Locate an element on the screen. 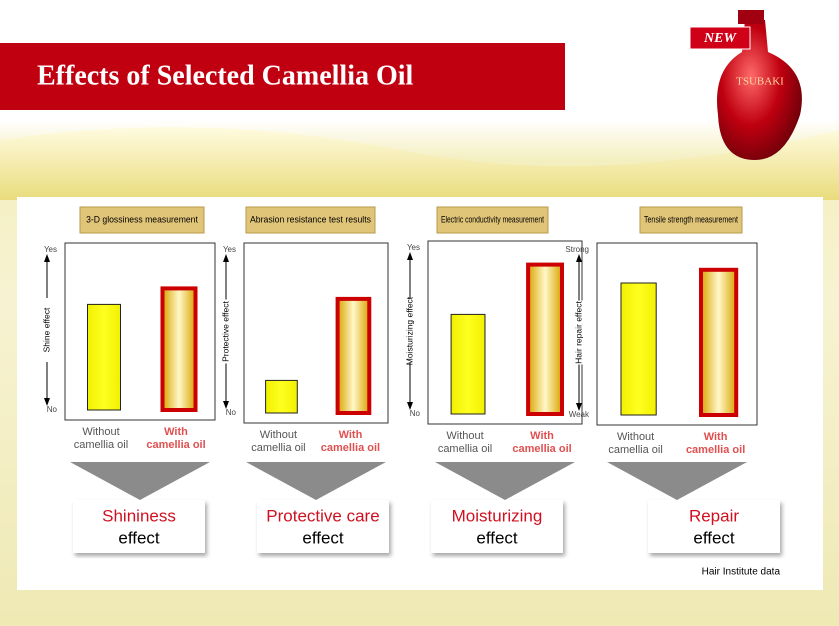 The height and width of the screenshot is (626, 839). badge is located at coordinates (720, 38).